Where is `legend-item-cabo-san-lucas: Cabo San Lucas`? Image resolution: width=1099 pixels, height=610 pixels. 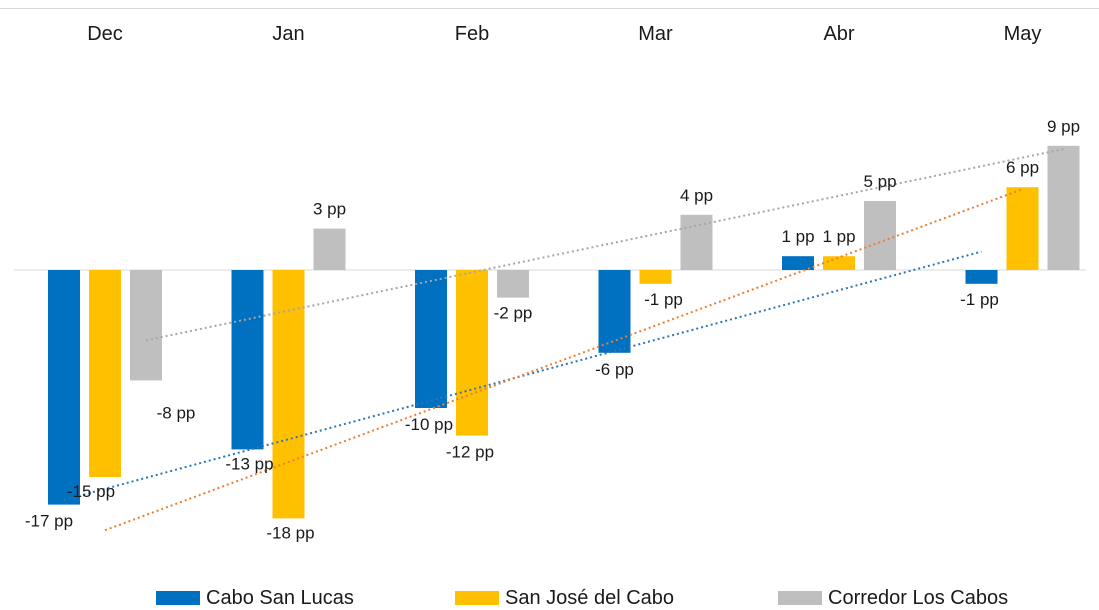
legend-item-cabo-san-lucas: Cabo San Lucas is located at coordinates (255, 598).